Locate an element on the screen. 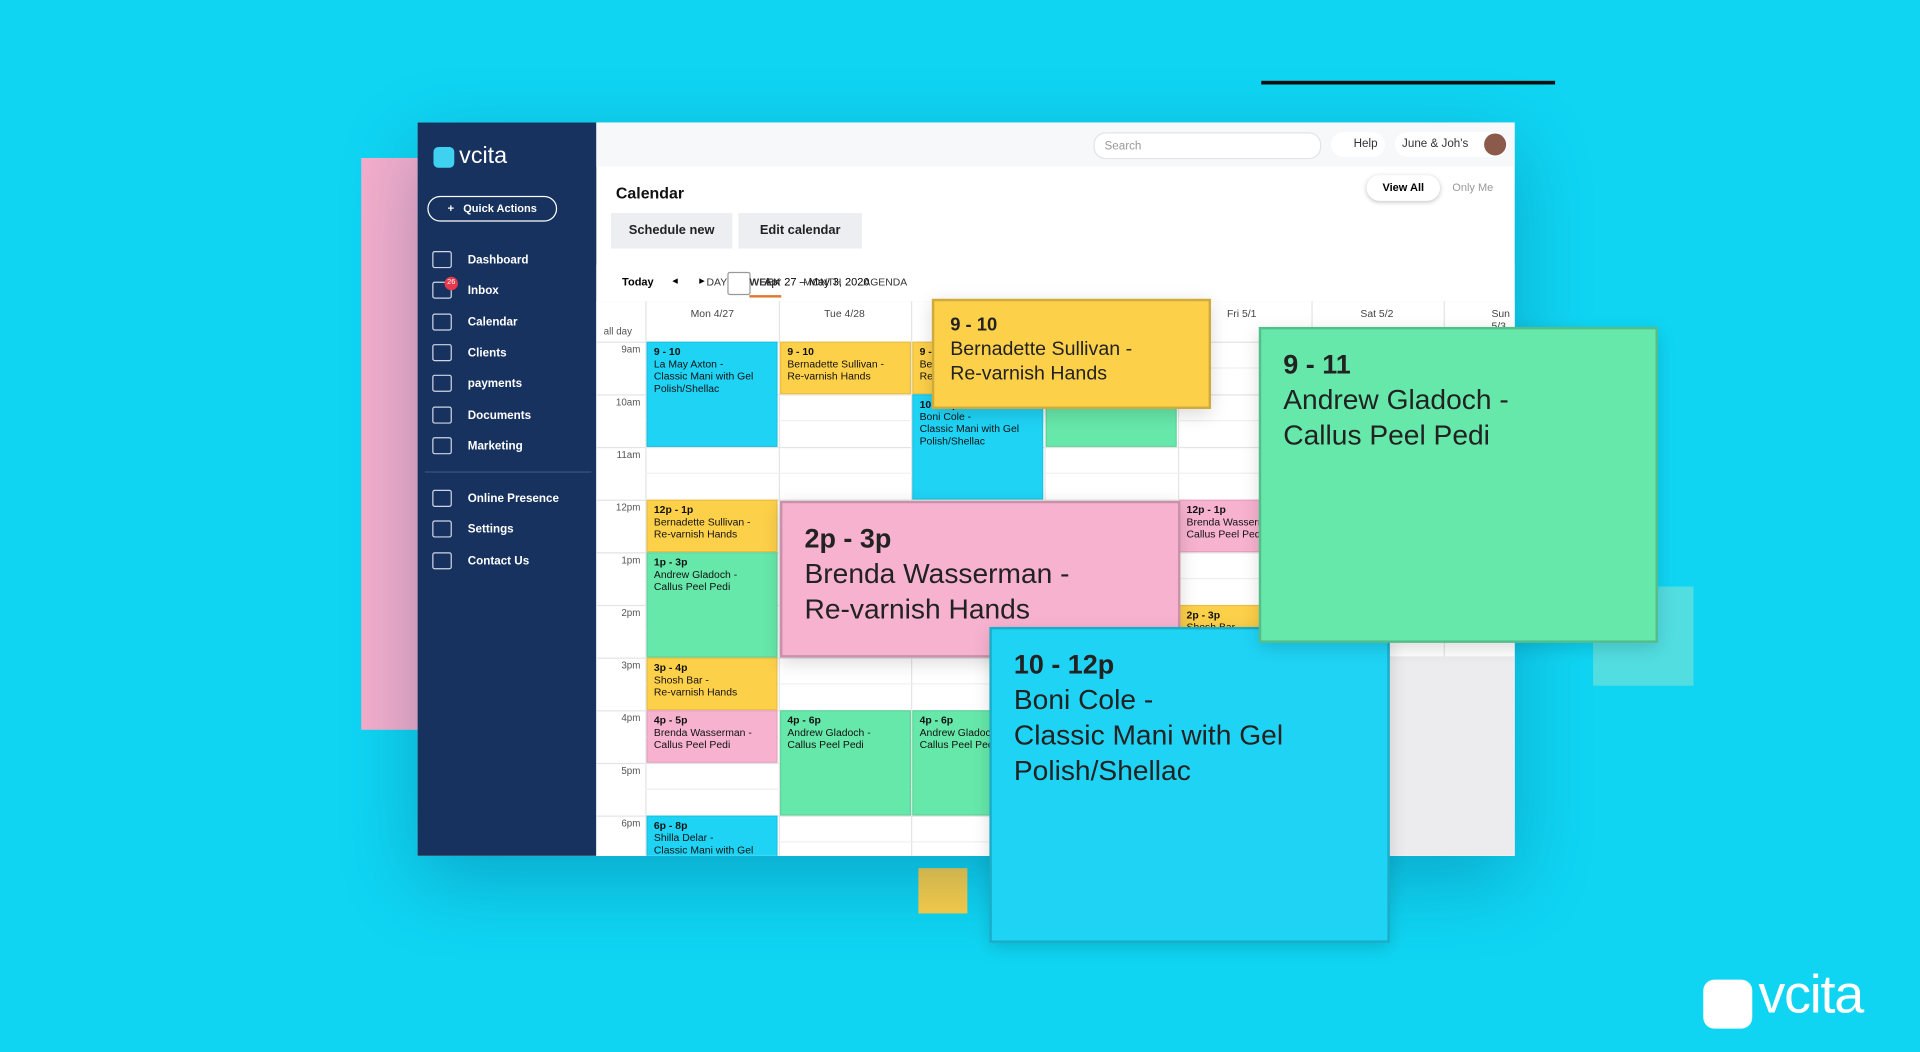 The image size is (1920, 1052). event-time: 3p - 4p is located at coordinates (670, 667).